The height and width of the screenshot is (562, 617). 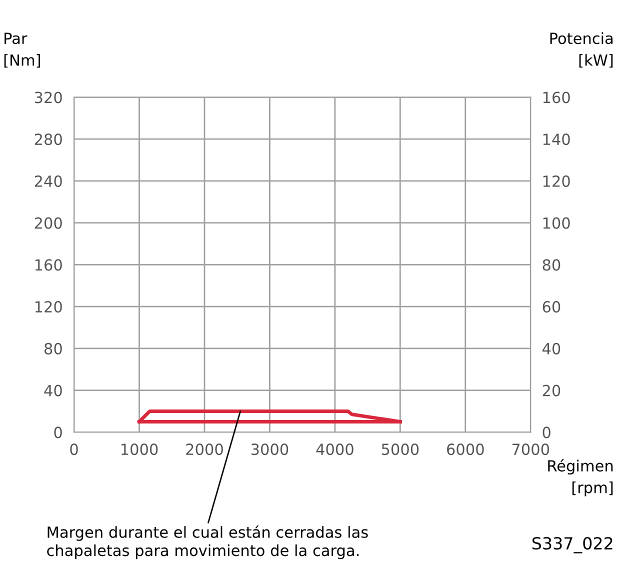 What do you see at coordinates (48, 140) in the screenshot?
I see `y-tick-label: 280` at bounding box center [48, 140].